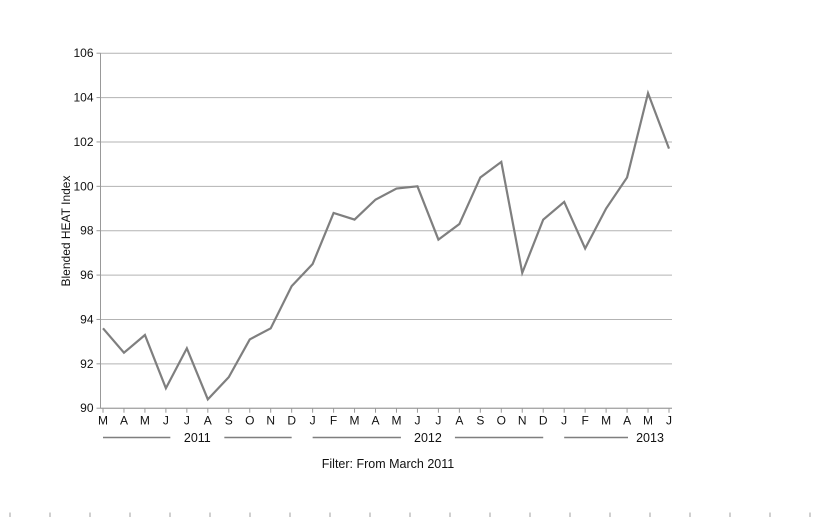 This screenshot has height=523, width=828. I want to click on year-label: 2011, so click(197, 438).